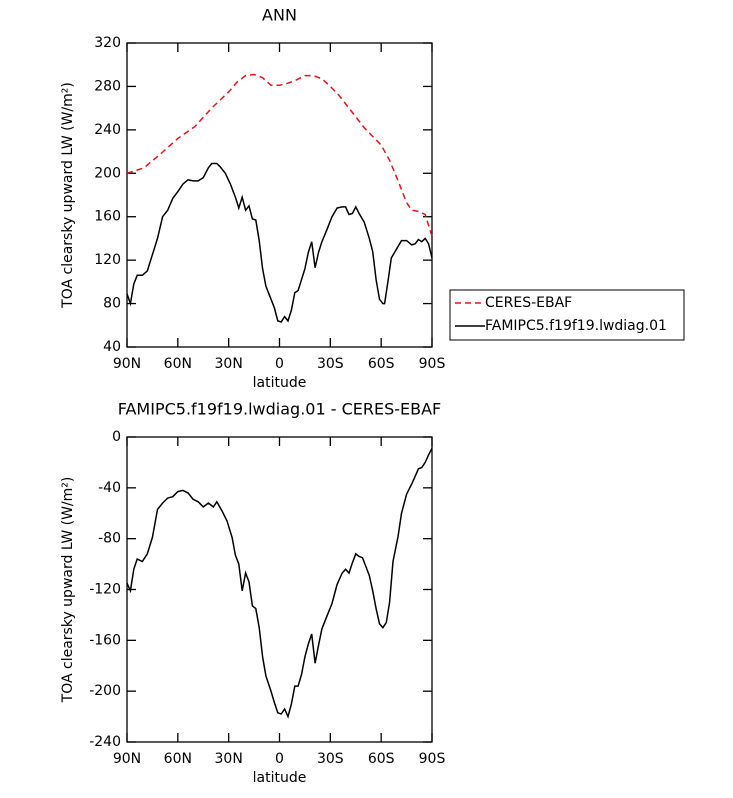 This screenshot has width=733, height=798. What do you see at coordinates (105, 742) in the screenshot?
I see `y-tick-label: -240` at bounding box center [105, 742].